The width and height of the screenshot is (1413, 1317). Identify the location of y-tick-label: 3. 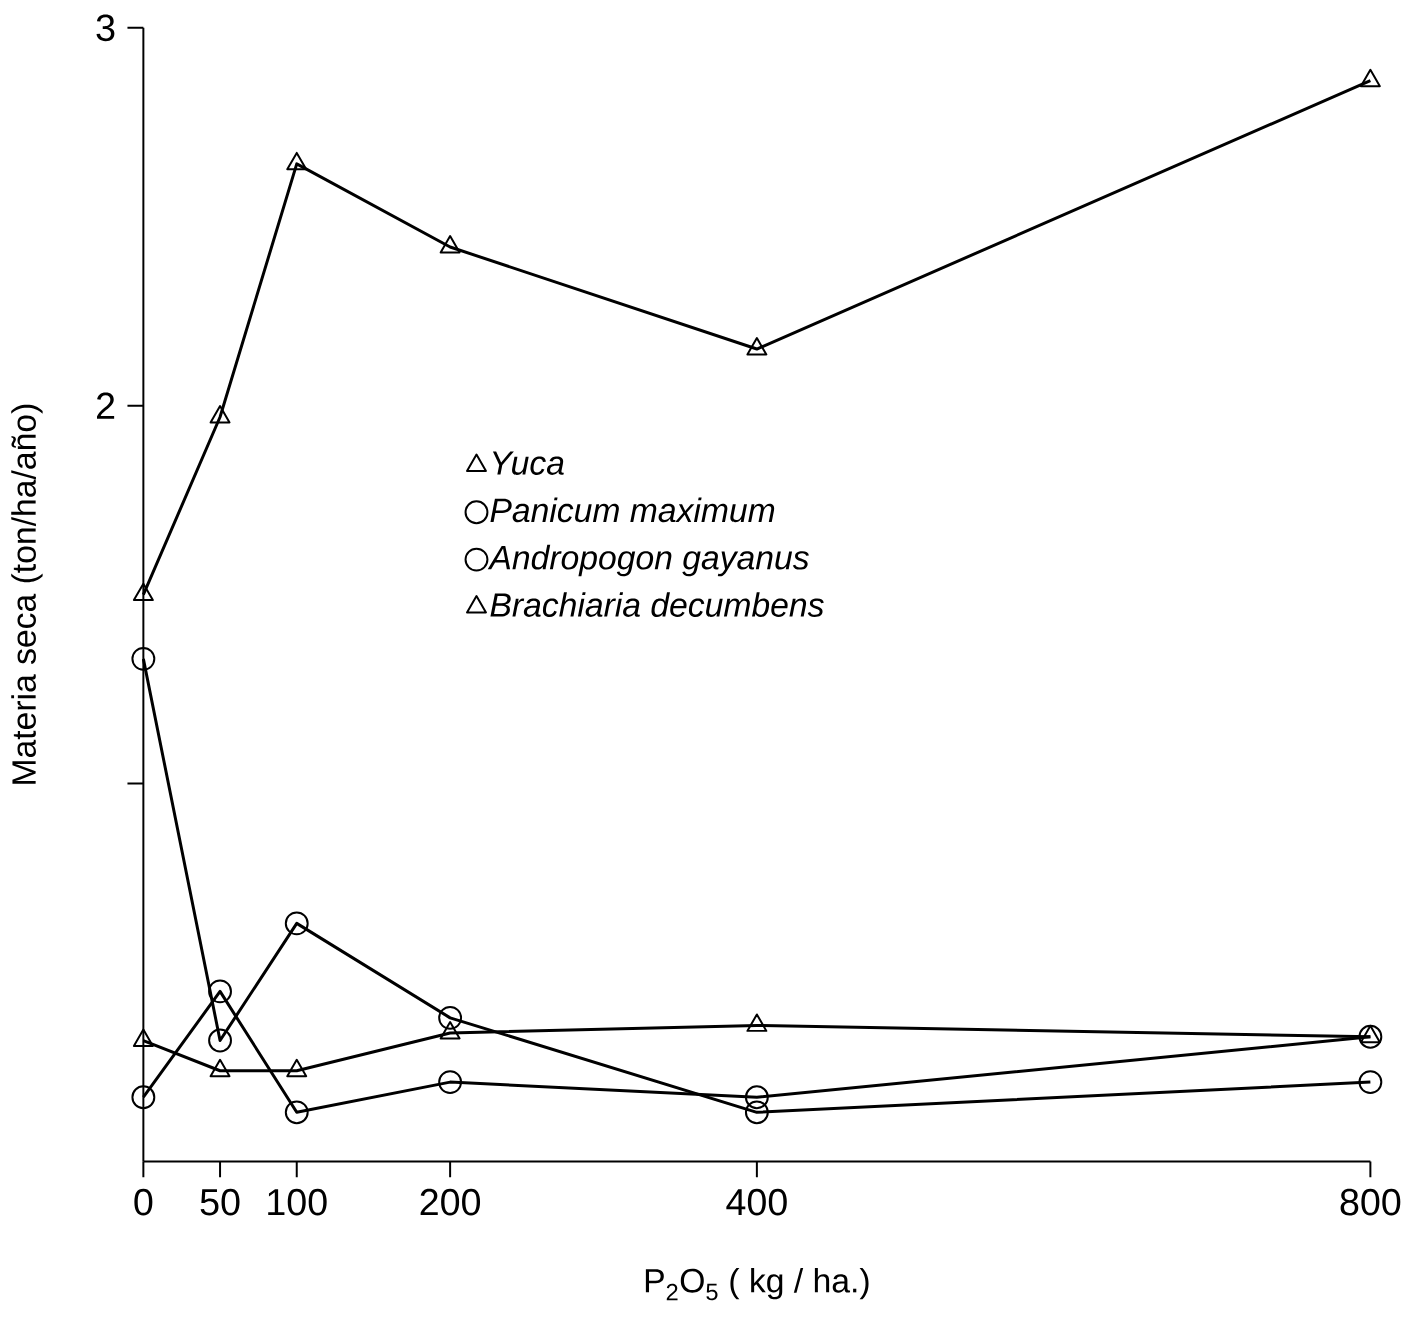
(105, 28).